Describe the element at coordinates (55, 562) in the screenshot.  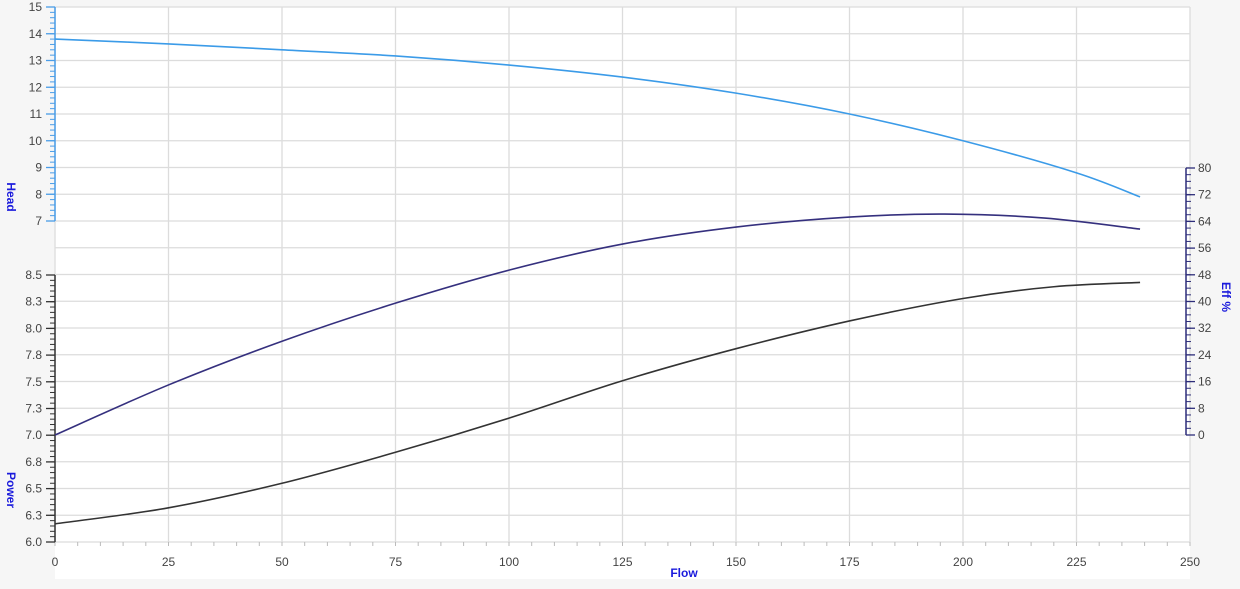
I see `x-tick-label: 0` at that location.